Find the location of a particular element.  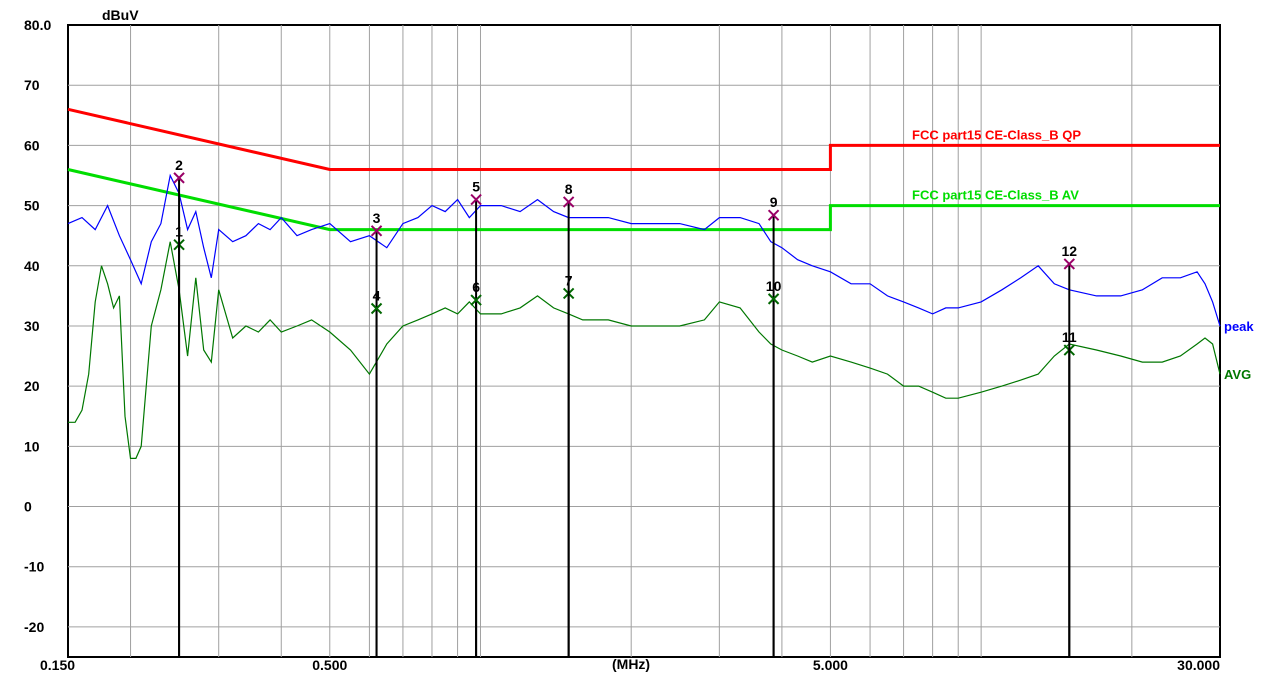

series-label: AVG is located at coordinates (1237, 374).